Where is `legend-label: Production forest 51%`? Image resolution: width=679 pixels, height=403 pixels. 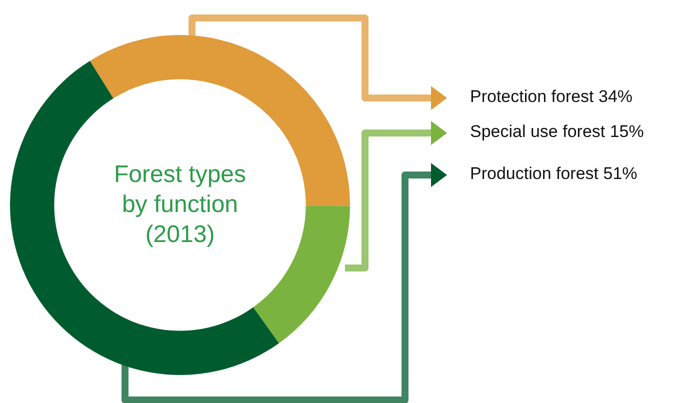 legend-label: Production forest 51% is located at coordinates (554, 174).